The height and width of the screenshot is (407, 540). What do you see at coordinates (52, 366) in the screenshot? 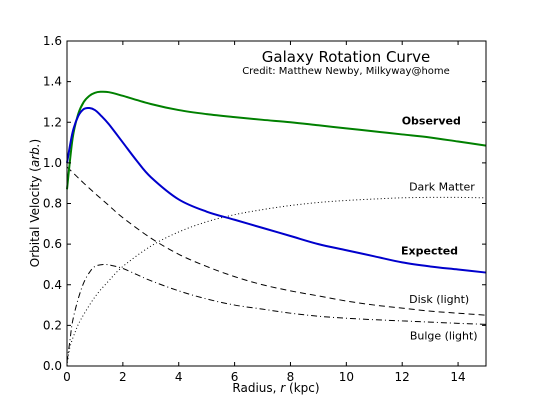
I see `y-tick-label: 0.0` at bounding box center [52, 366].